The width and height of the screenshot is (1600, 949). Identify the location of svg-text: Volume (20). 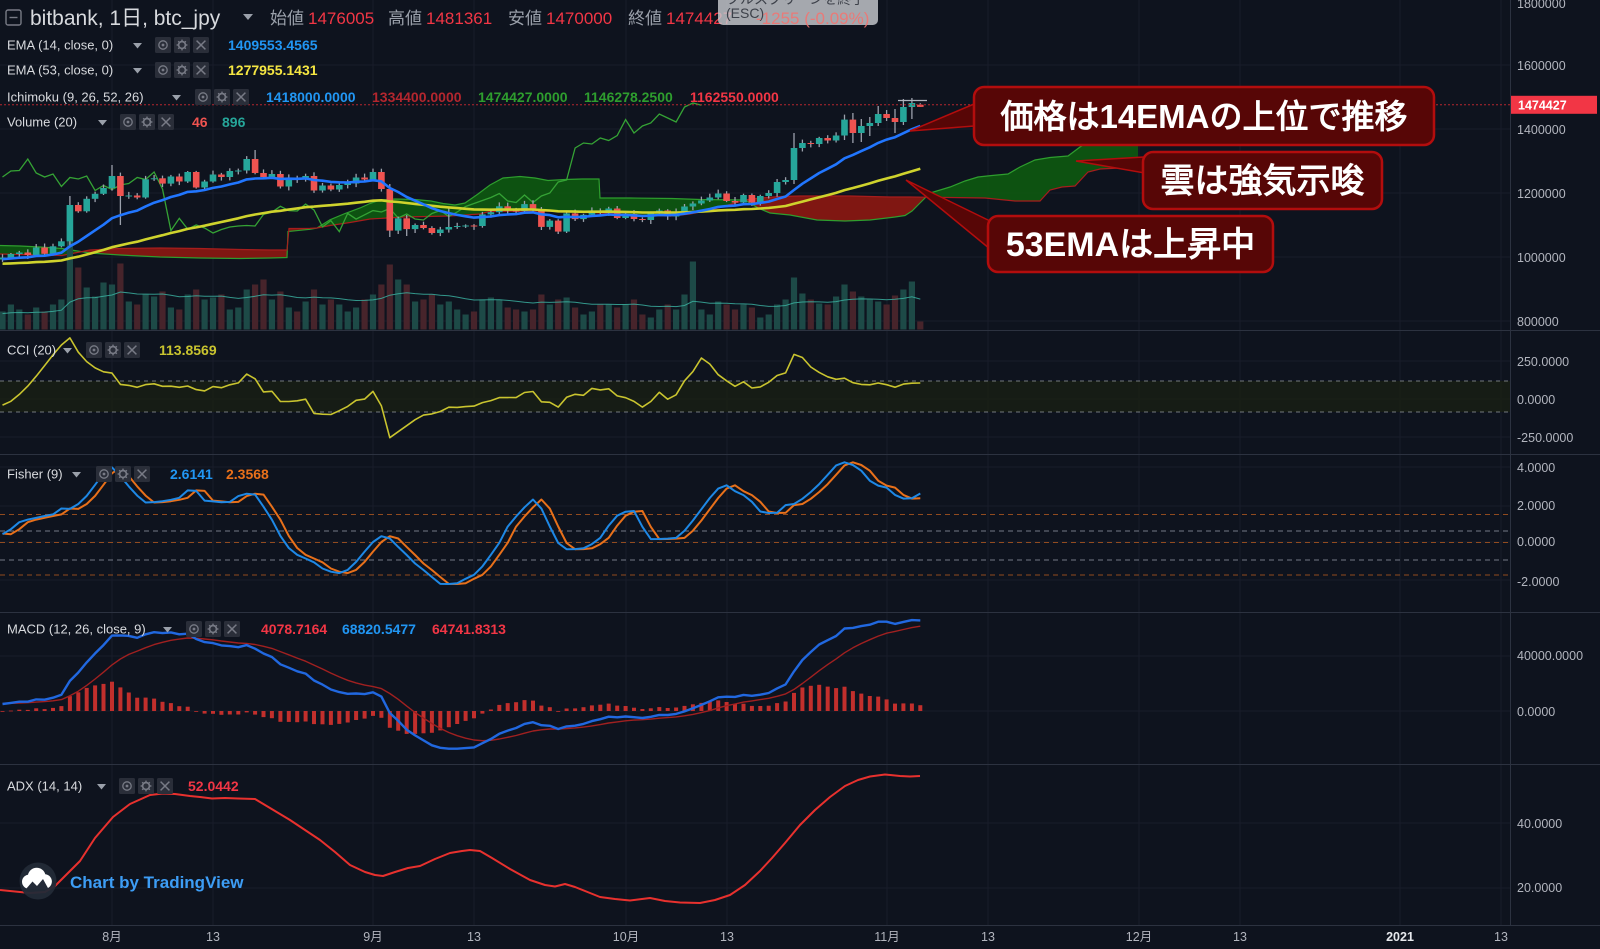
(42, 122).